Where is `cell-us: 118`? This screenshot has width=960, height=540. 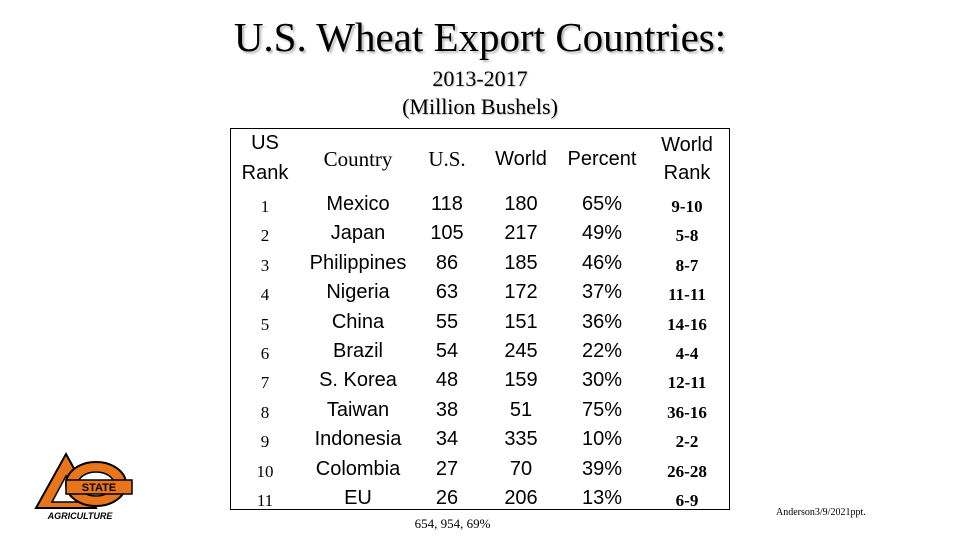 cell-us: 118 is located at coordinates (447, 204).